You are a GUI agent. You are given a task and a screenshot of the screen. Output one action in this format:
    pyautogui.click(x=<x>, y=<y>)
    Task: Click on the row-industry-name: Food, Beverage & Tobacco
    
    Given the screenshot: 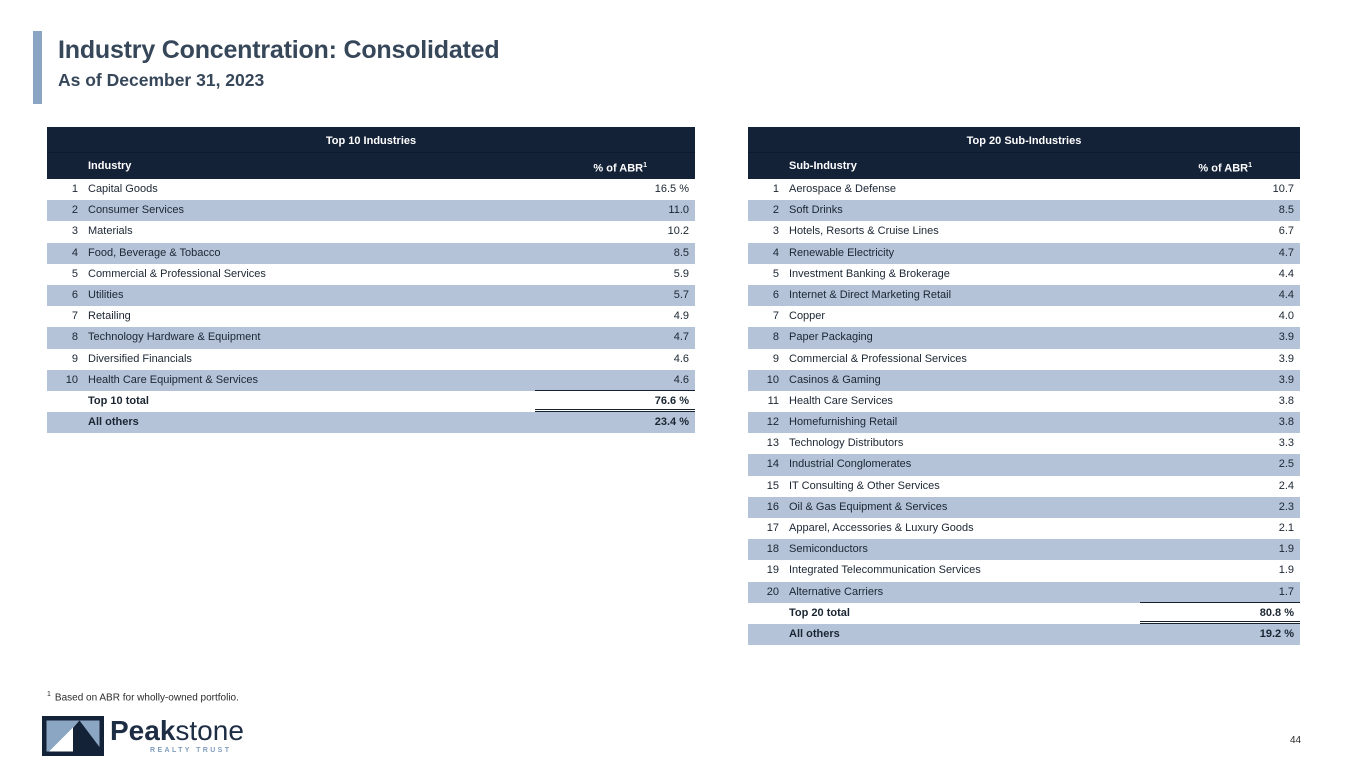 What is the action you would take?
    pyautogui.click(x=154, y=252)
    